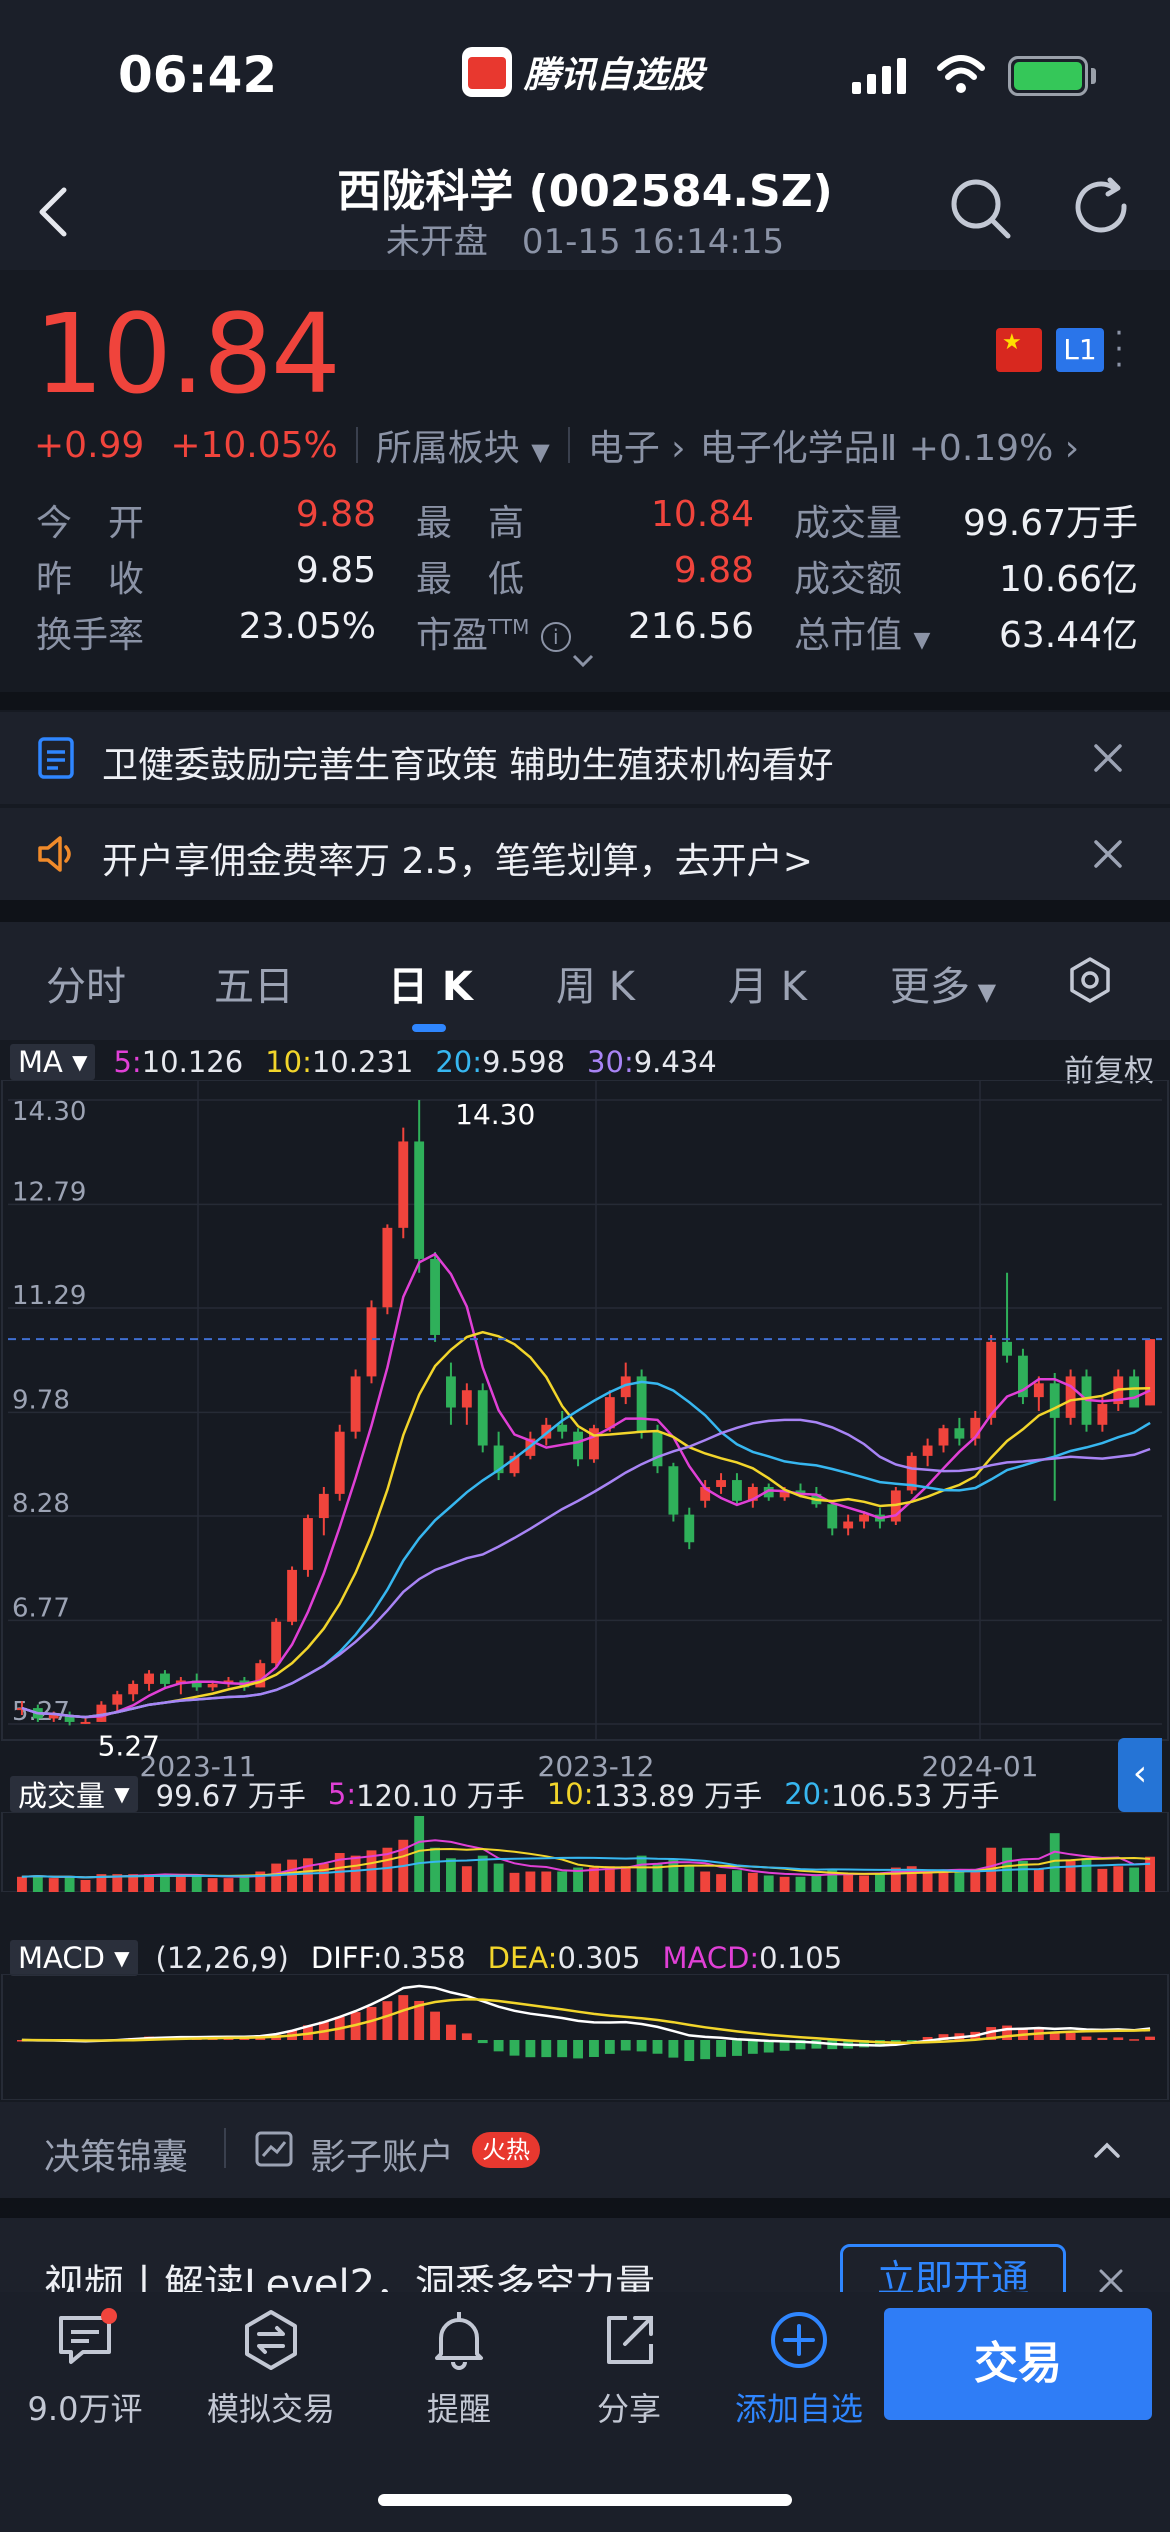  What do you see at coordinates (583, 660) in the screenshot?
I see `expand-chevron-icon` at bounding box center [583, 660].